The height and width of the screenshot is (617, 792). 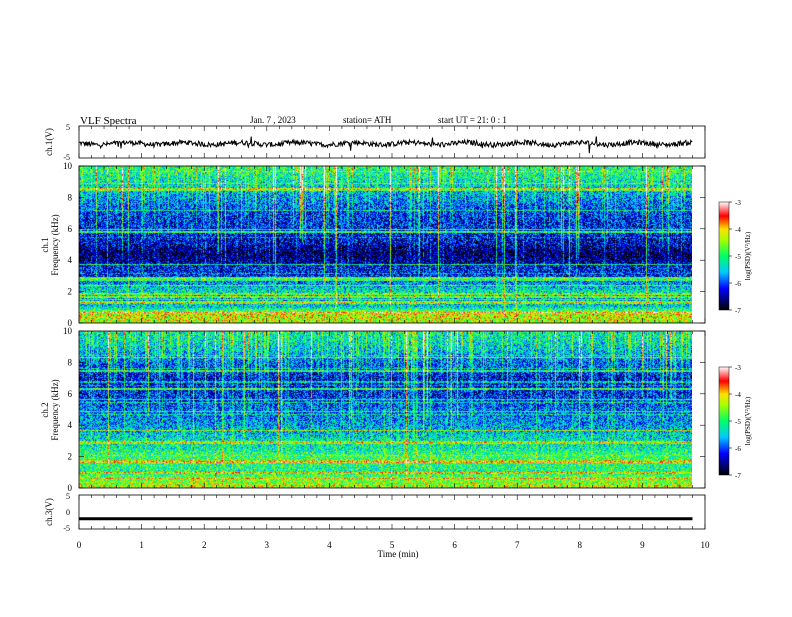 I want to click on ch3-waveform-frame, so click(x=392, y=512).